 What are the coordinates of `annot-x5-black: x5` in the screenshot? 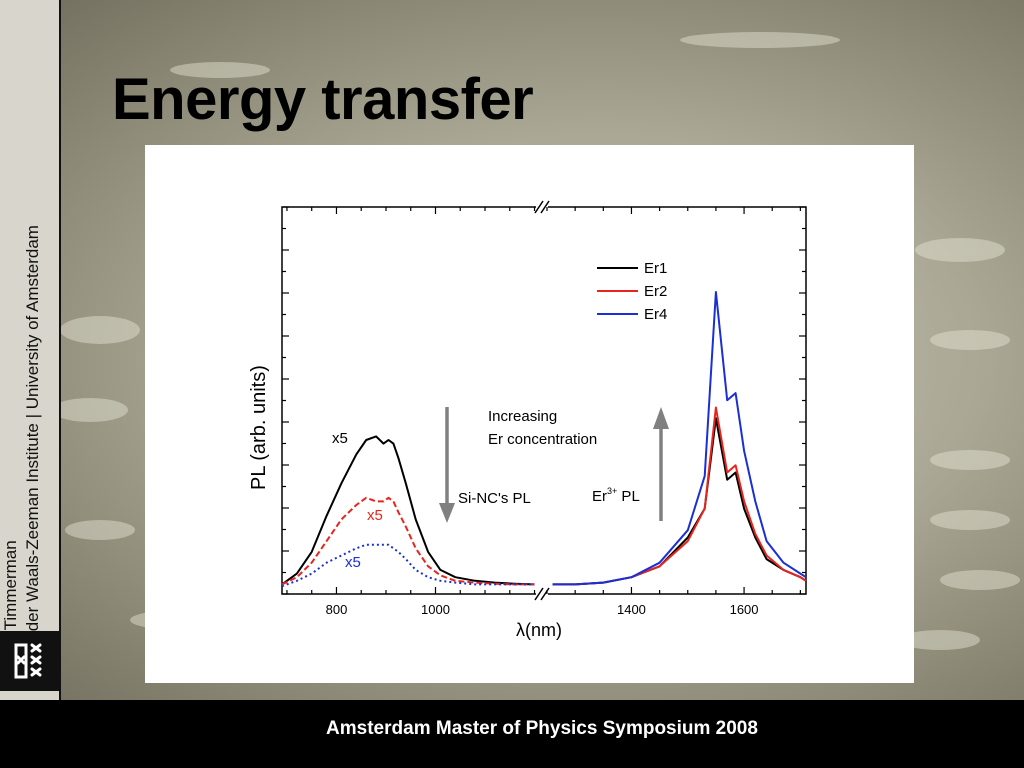 It's located at (340, 438).